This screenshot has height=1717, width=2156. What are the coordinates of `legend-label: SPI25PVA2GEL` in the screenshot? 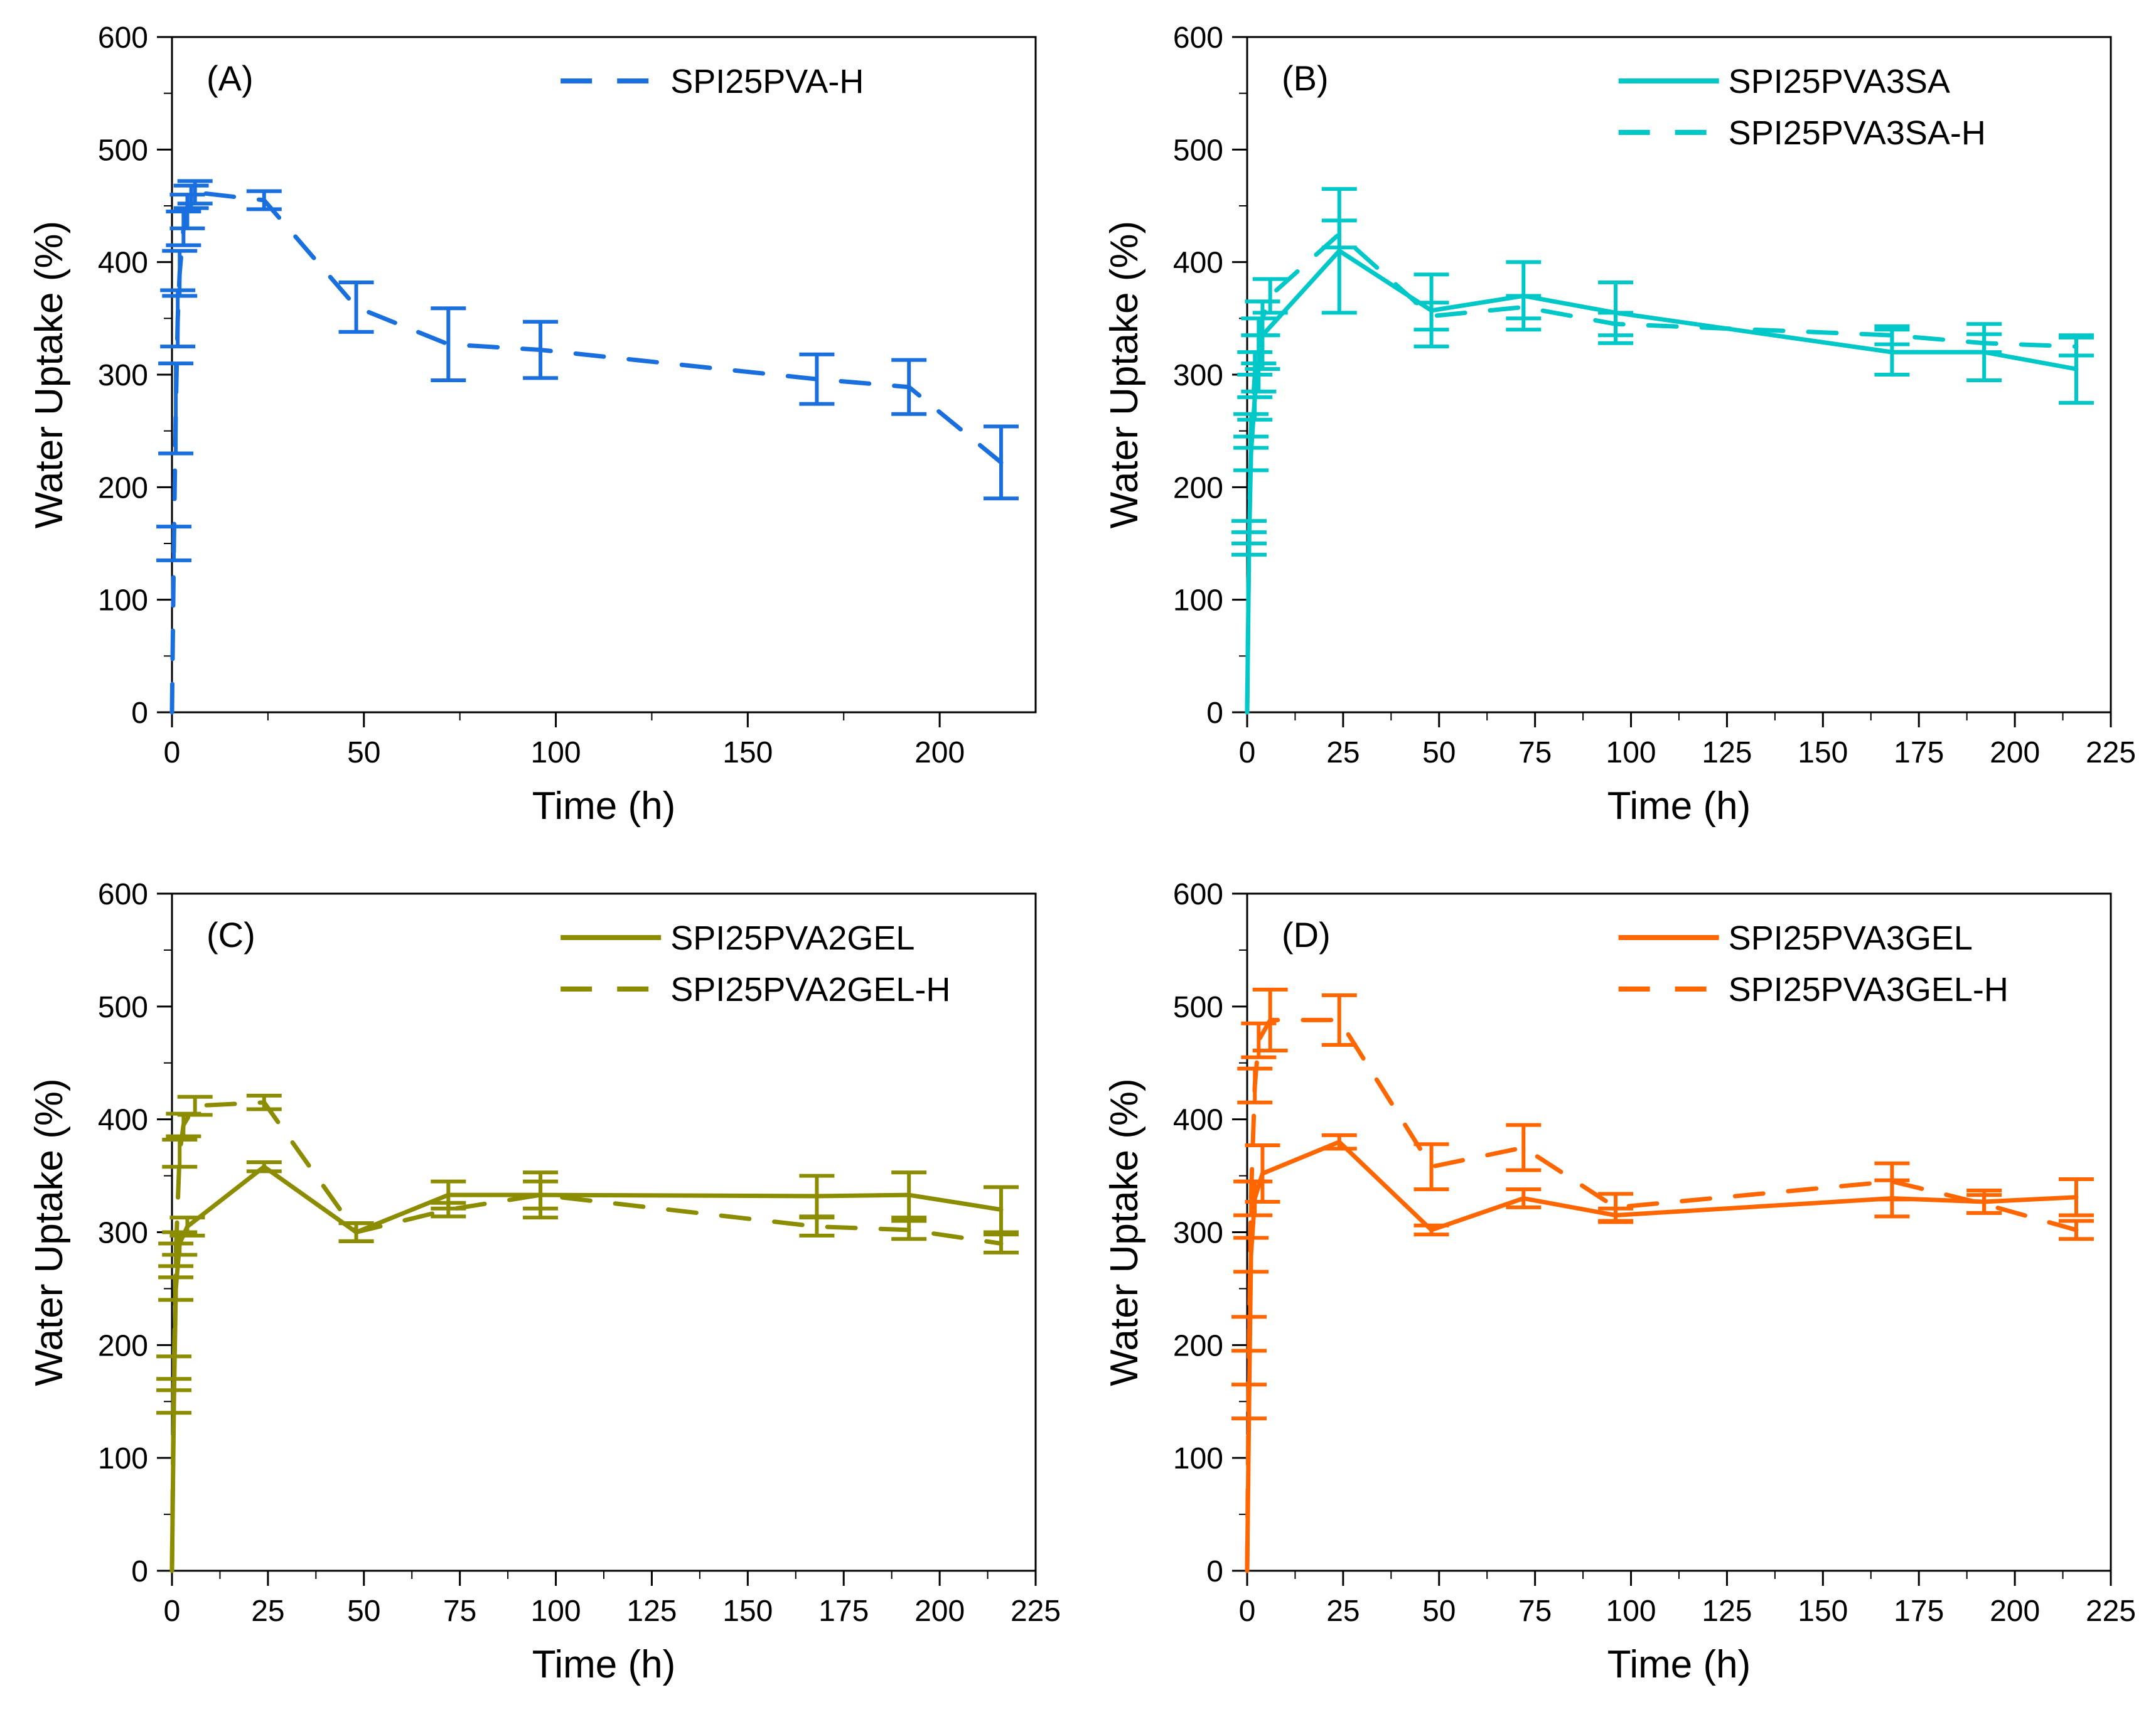 It's located at (792, 938).